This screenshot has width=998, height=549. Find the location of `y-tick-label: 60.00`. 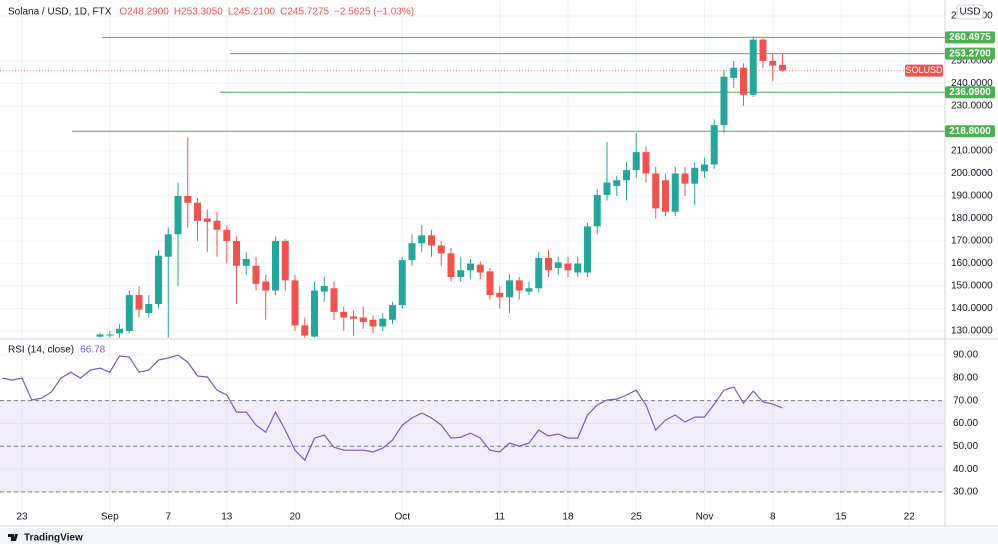

y-tick-label: 60.00 is located at coordinates (965, 423).